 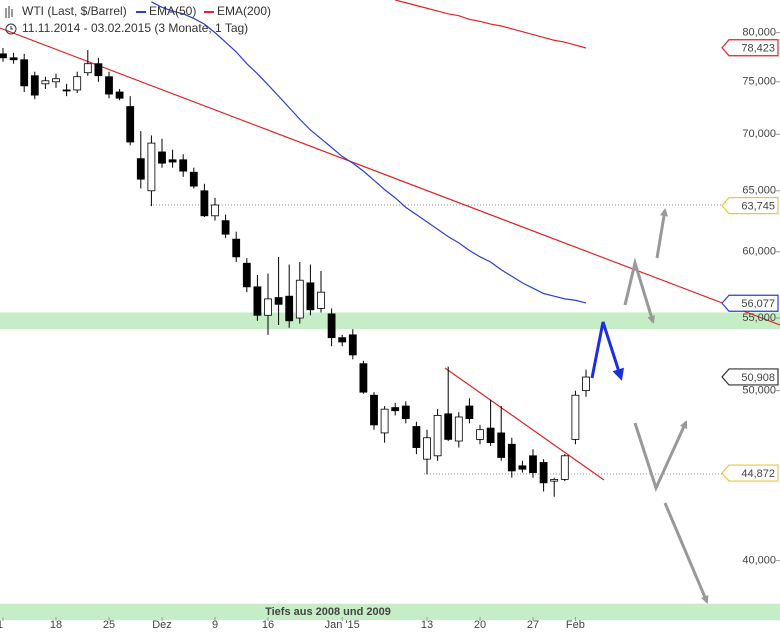 What do you see at coordinates (759, 391) in the screenshot?
I see `y-tick-label: 50,000` at bounding box center [759, 391].